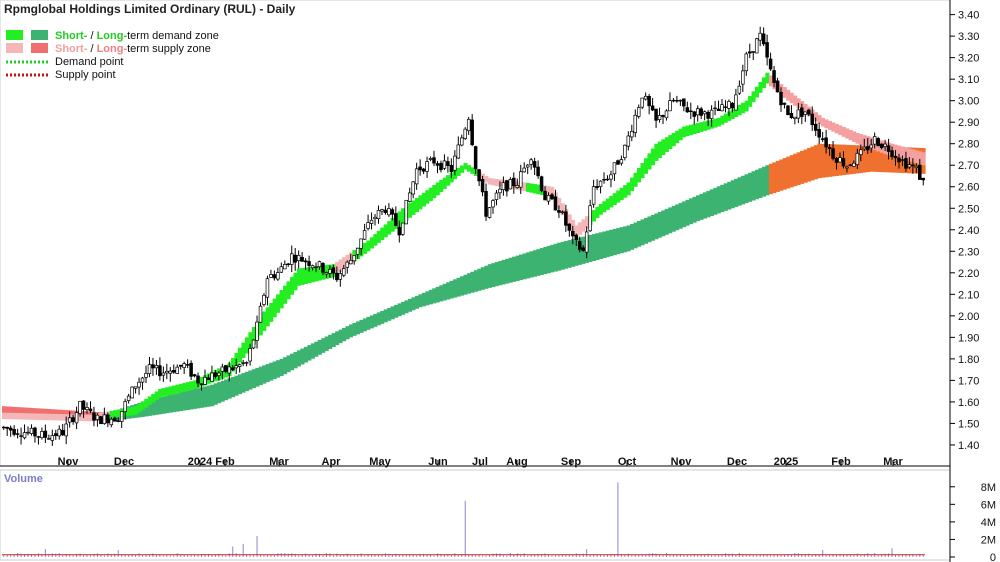 This screenshot has width=1000, height=562. I want to click on price-tick-label: 3.00, so click(968, 102).